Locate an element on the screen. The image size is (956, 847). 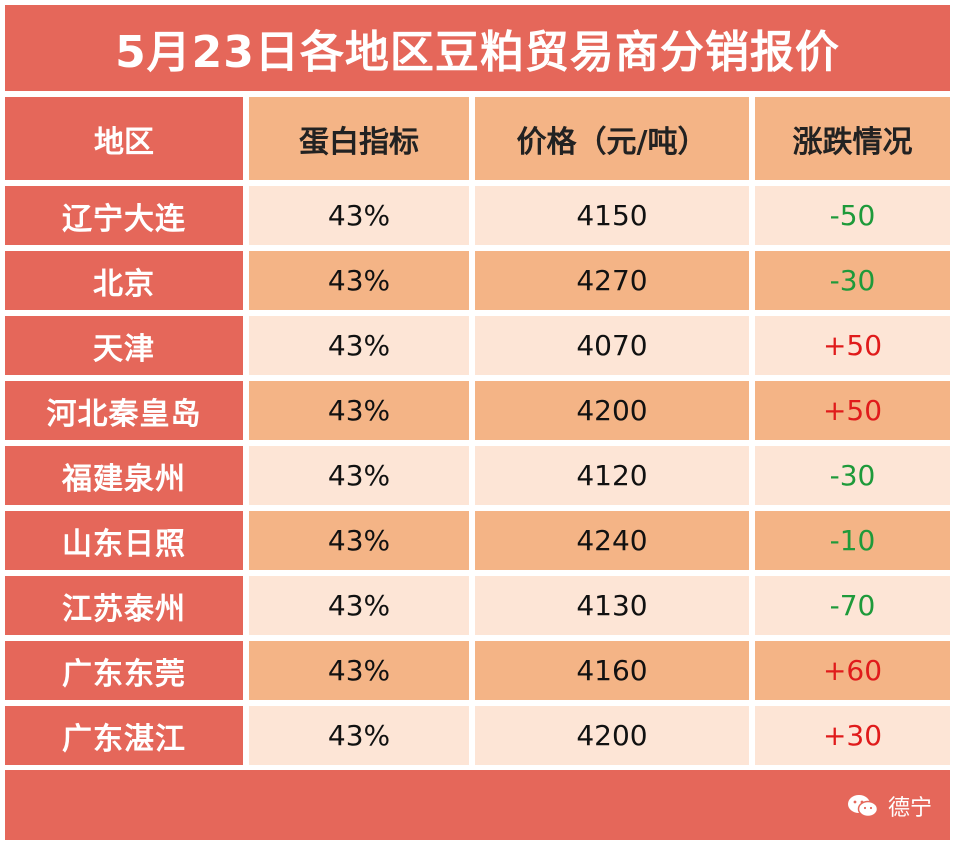
price-cell: 4130 is located at coordinates (612, 605).